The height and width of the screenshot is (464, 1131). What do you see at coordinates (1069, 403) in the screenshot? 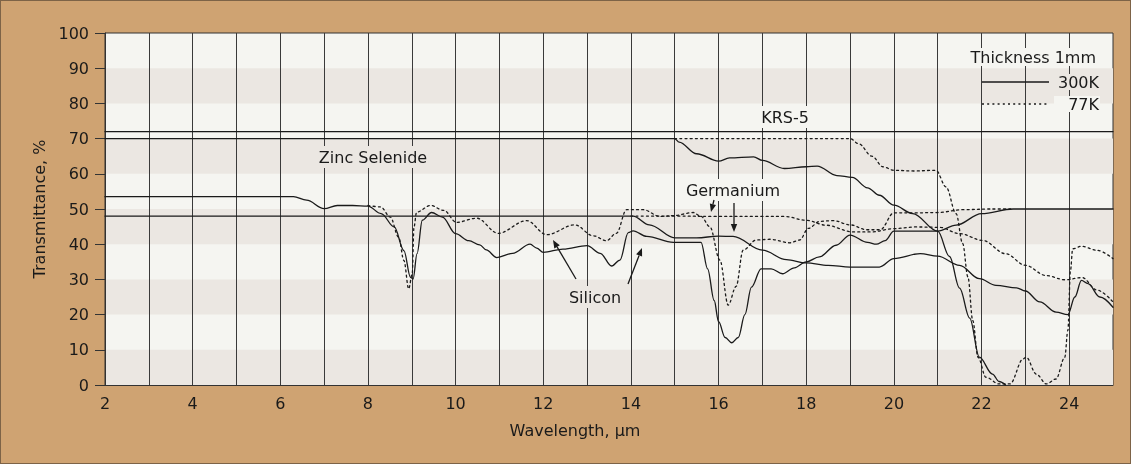
I see `x-tick-label: 24` at bounding box center [1069, 403].